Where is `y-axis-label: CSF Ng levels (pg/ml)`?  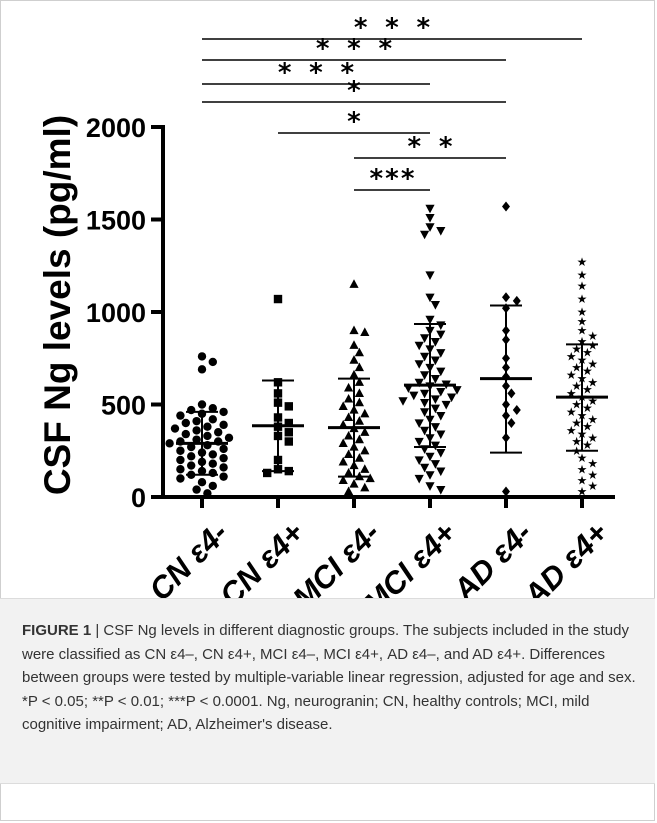 y-axis-label: CSF Ng levels (pg/ml) is located at coordinates (57, 305).